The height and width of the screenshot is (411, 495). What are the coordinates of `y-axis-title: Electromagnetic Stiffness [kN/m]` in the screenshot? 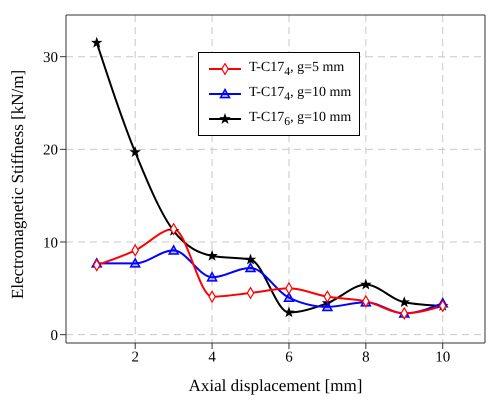 It's located at (18, 184).